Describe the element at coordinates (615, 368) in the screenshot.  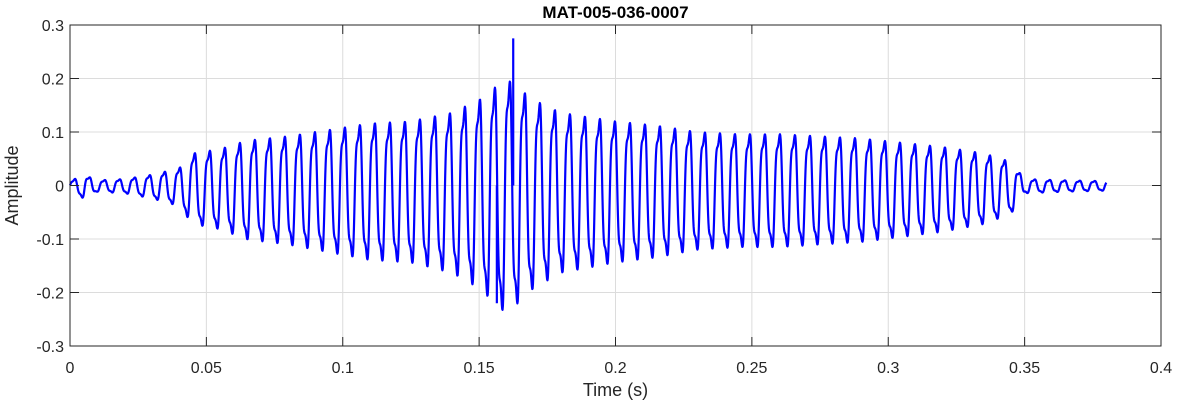
I see `x-tick-label: 0.2` at that location.